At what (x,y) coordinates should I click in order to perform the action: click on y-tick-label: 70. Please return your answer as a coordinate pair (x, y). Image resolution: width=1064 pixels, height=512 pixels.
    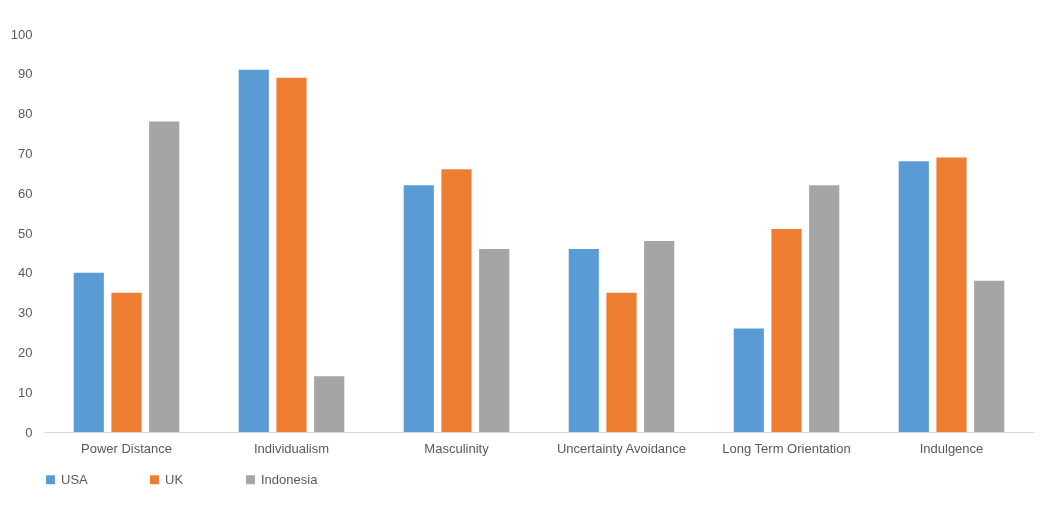
    Looking at the image, I should click on (25, 153).